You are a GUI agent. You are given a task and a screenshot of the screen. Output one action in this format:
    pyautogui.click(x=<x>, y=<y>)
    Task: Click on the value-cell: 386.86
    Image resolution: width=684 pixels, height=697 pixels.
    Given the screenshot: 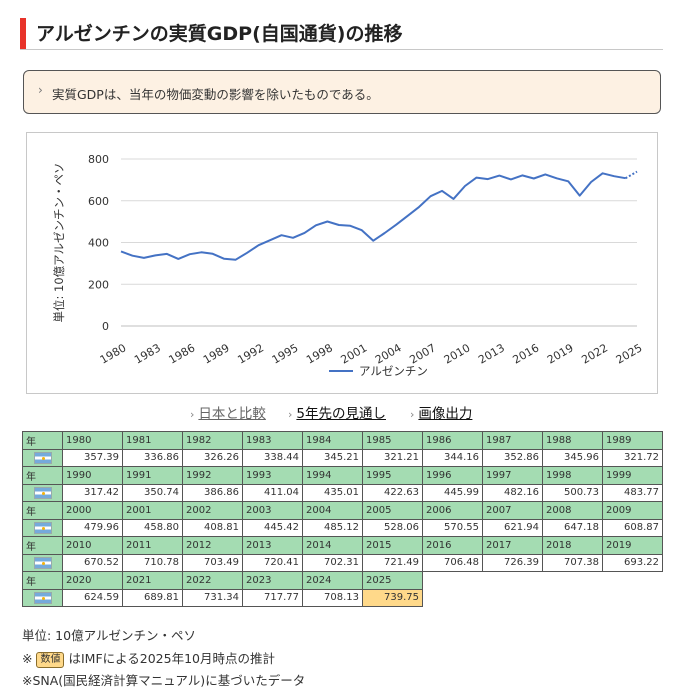 What is the action you would take?
    pyautogui.click(x=212, y=492)
    